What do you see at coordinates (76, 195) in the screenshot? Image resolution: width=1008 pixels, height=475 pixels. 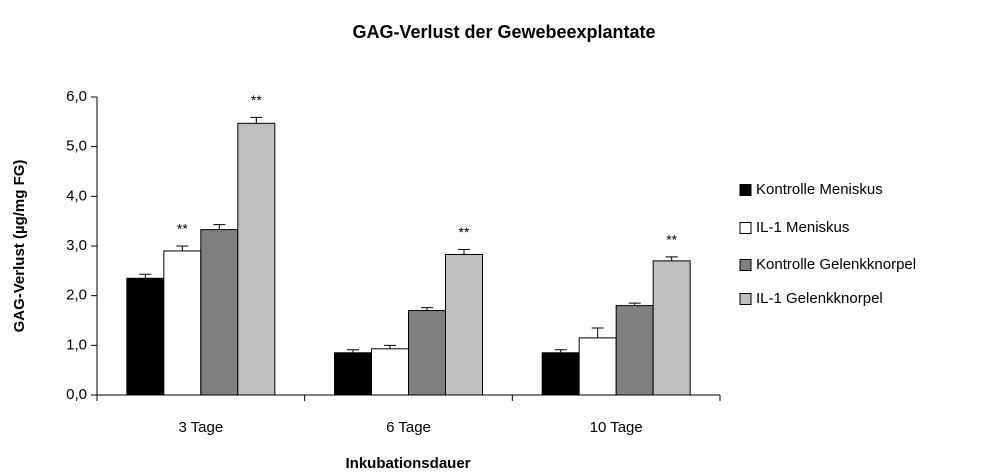 I see `y-tick-label: 4,0` at bounding box center [76, 195].